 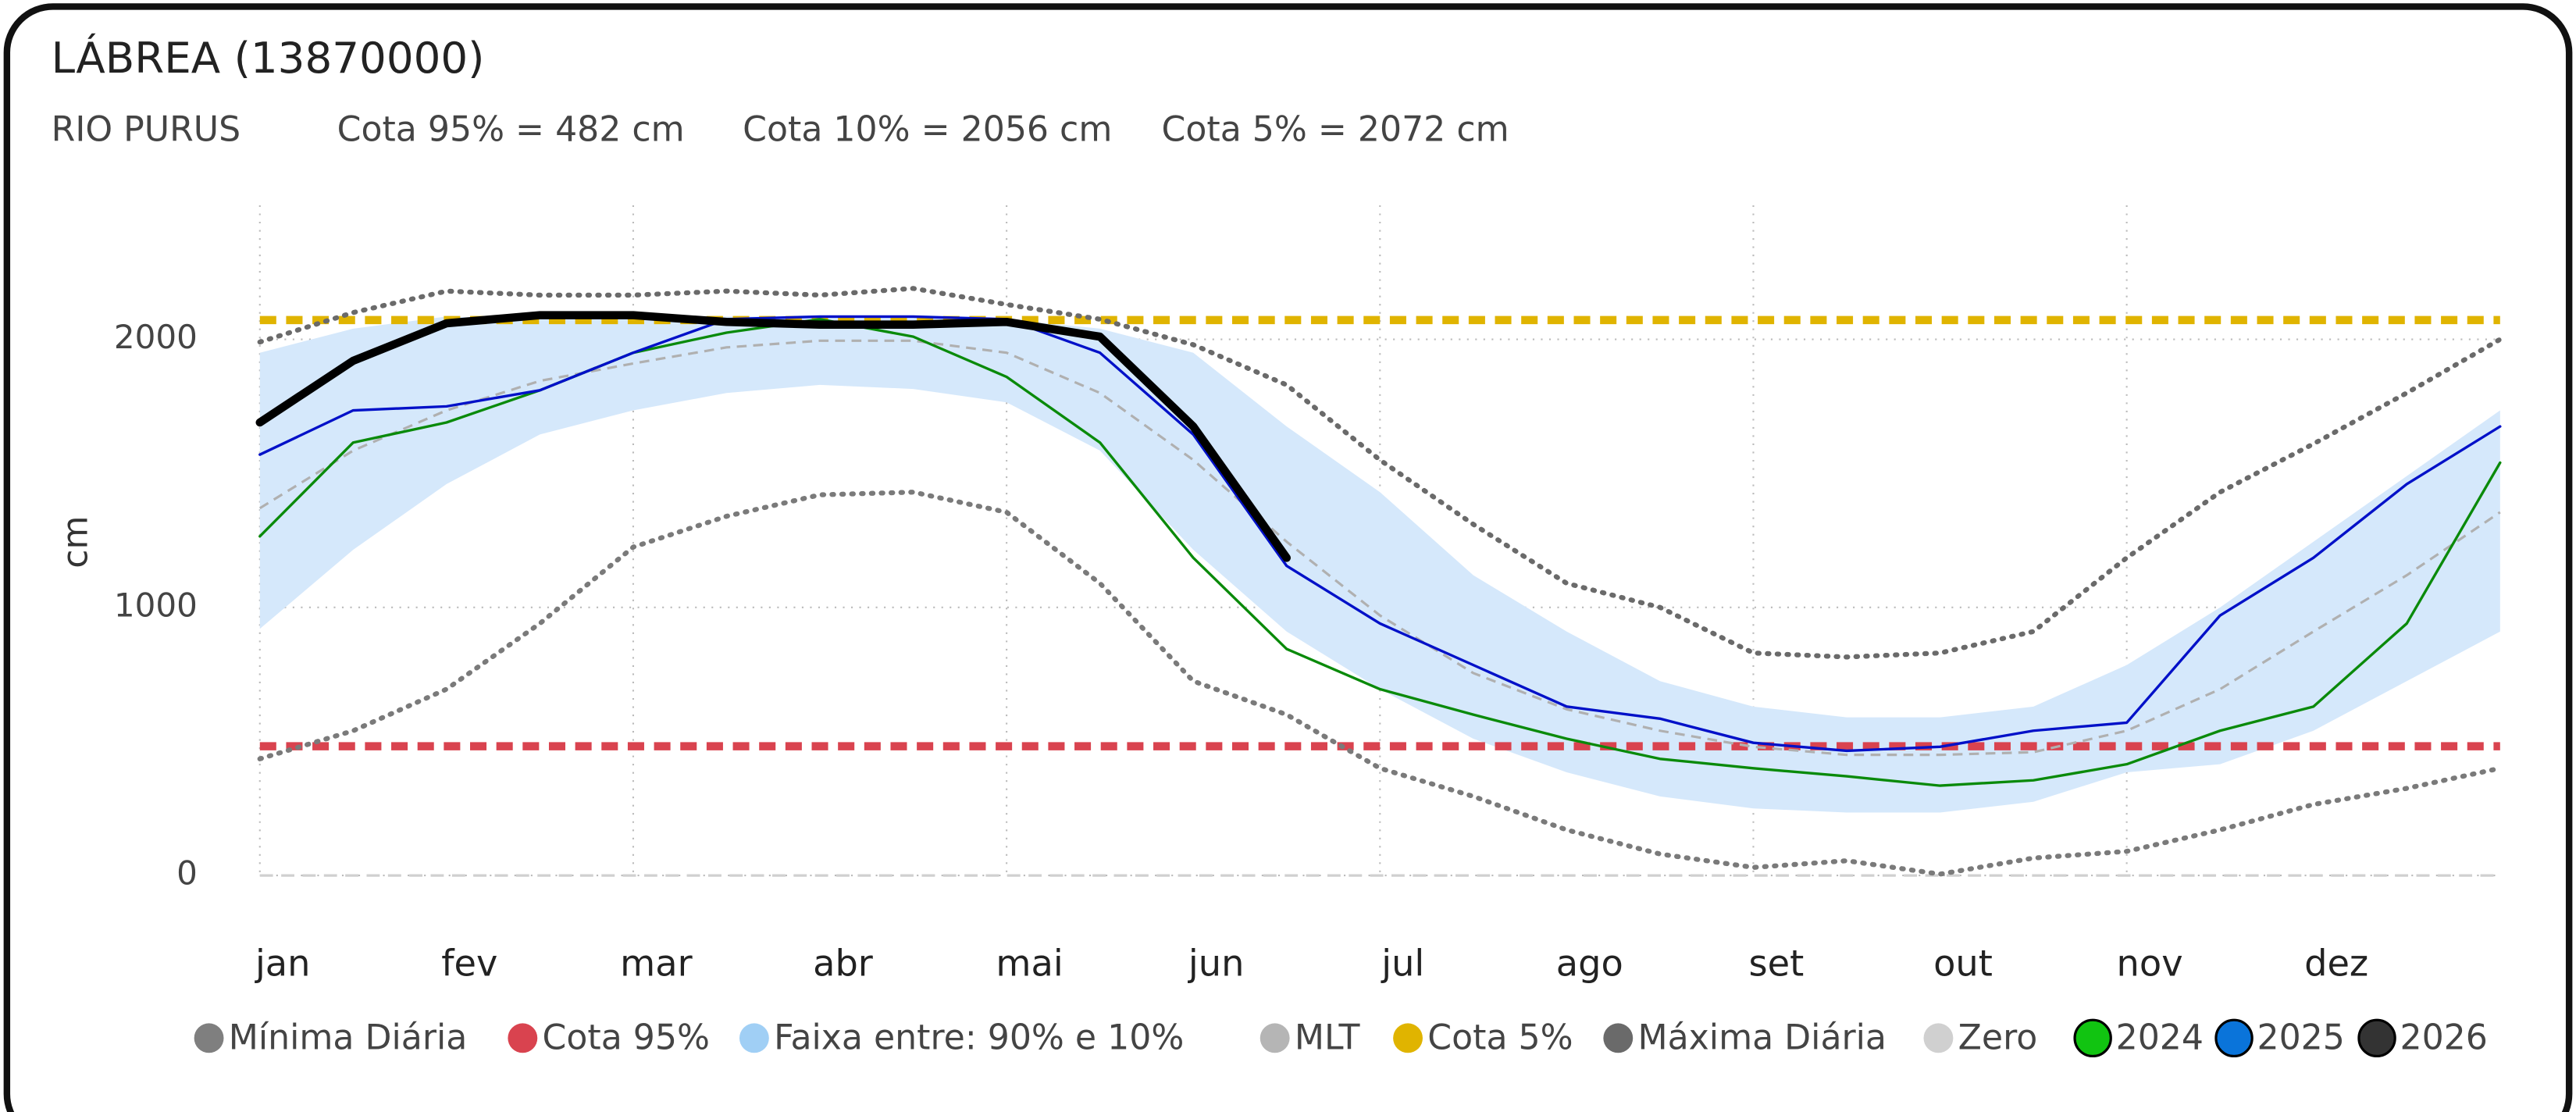 What do you see at coordinates (156, 337) in the screenshot?
I see `y-tick-label: 2000` at bounding box center [156, 337].